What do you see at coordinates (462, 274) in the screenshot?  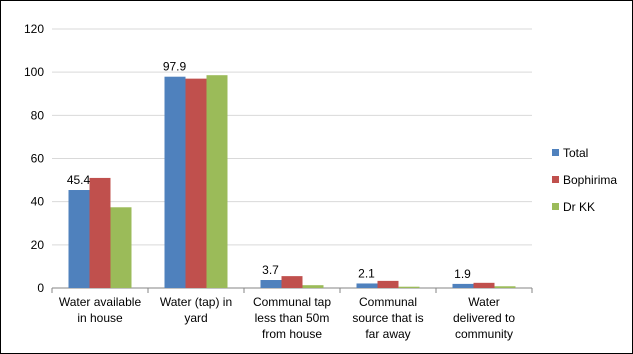 I see `data-label: 1.9` at bounding box center [462, 274].